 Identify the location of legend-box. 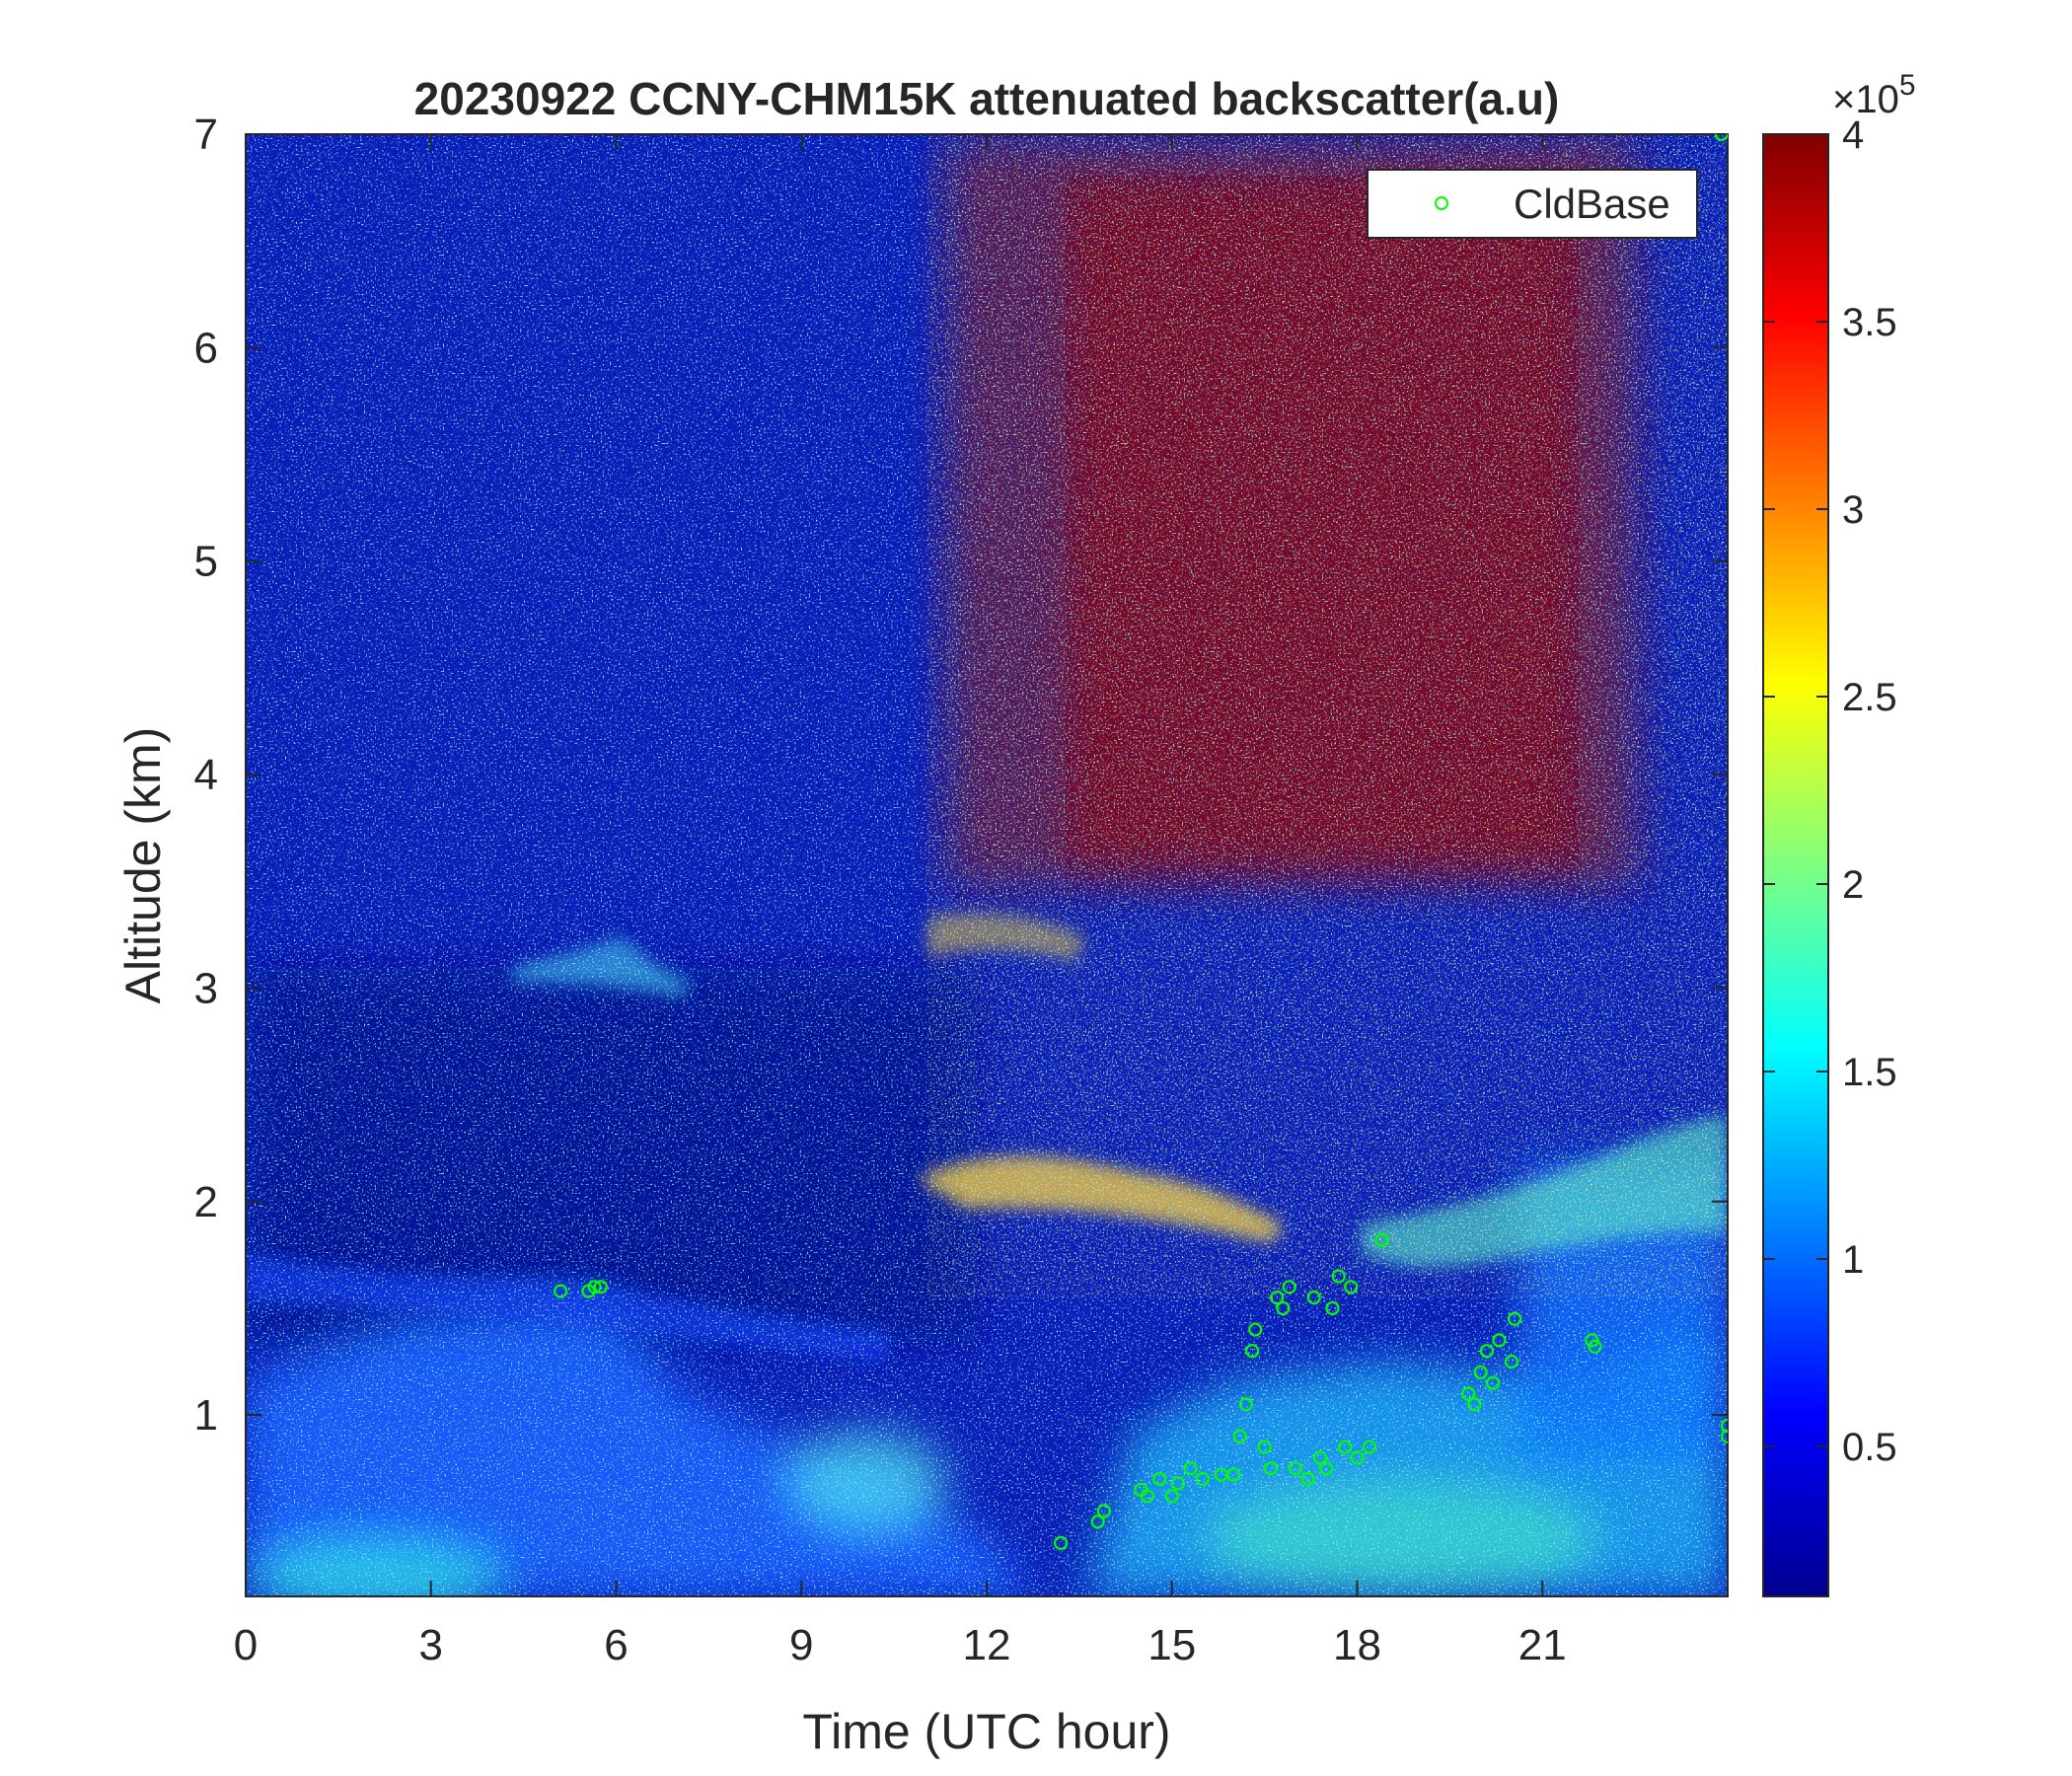
(1533, 204).